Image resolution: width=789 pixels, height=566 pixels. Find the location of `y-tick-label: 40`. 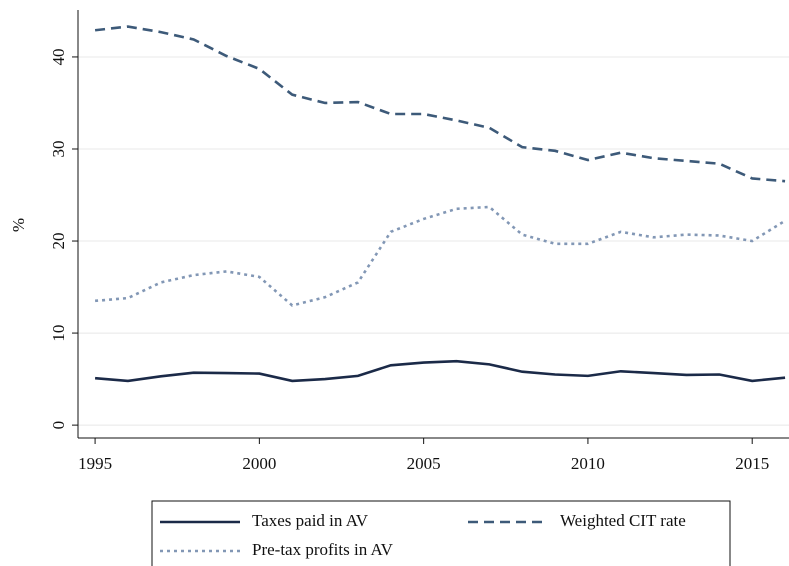

y-tick-label: 40 is located at coordinates (58, 56).